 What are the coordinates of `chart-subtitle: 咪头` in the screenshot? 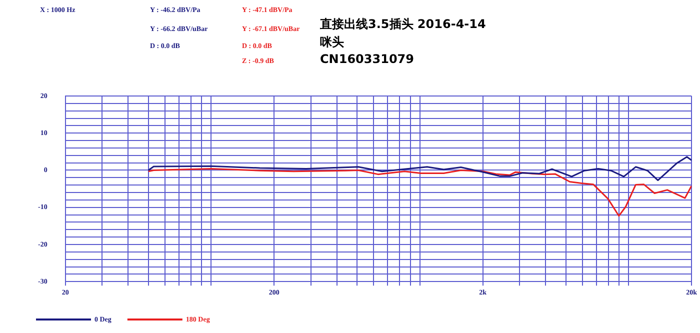 It's located at (332, 42).